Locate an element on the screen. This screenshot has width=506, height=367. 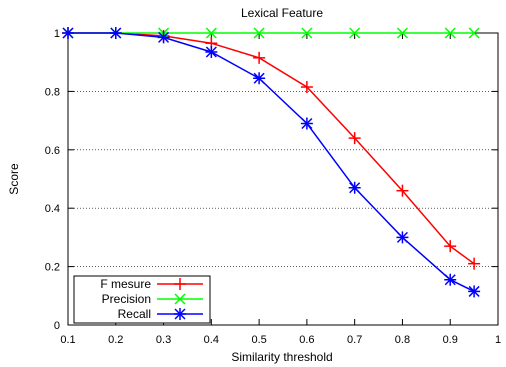
series-precision is located at coordinates (271, 33).